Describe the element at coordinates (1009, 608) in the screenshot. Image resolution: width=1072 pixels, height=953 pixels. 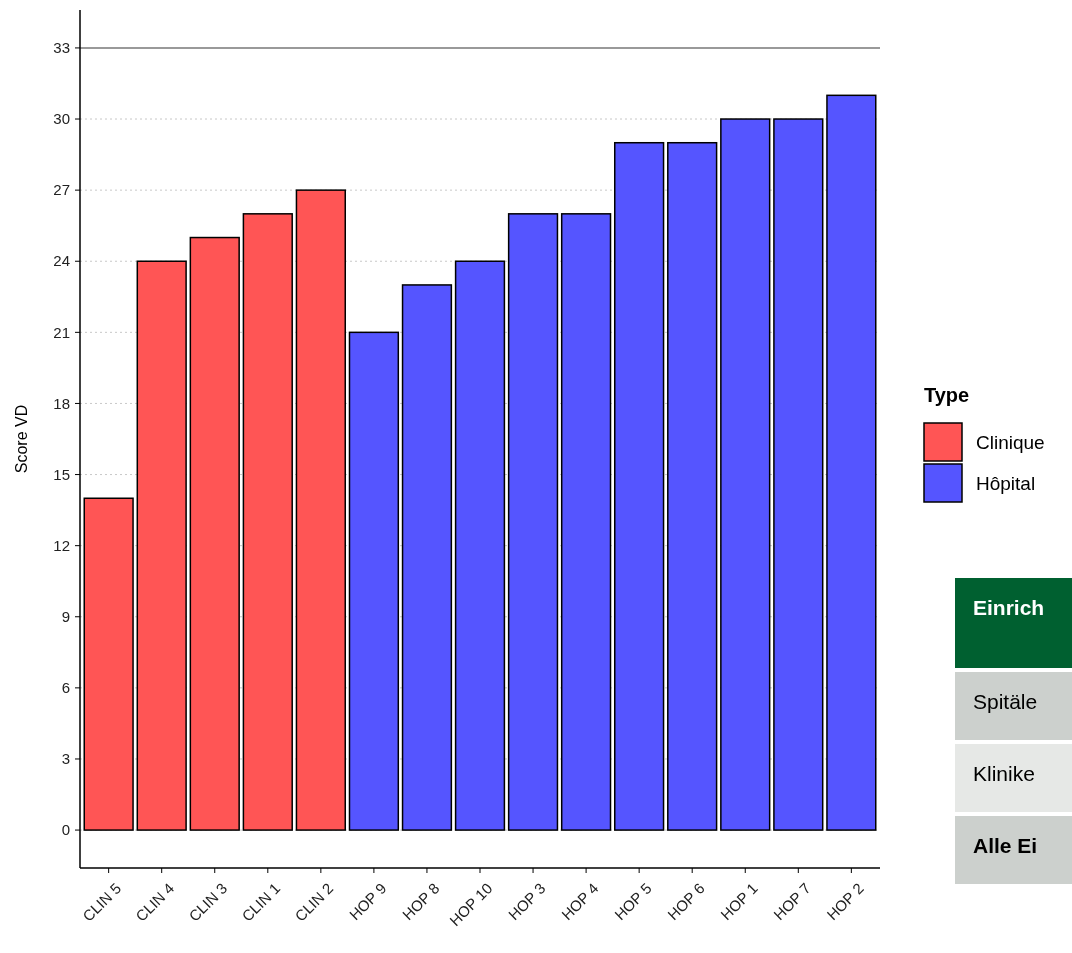
I see `text: Einrich` at that location.